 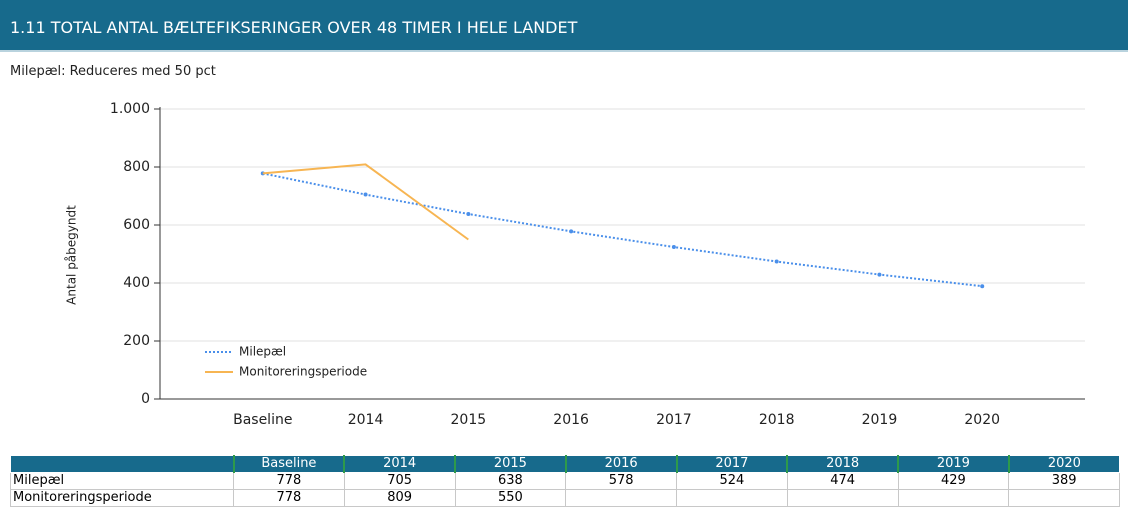 What do you see at coordinates (469, 420) in the screenshot?
I see `x-tick-label: 2015` at bounding box center [469, 420].